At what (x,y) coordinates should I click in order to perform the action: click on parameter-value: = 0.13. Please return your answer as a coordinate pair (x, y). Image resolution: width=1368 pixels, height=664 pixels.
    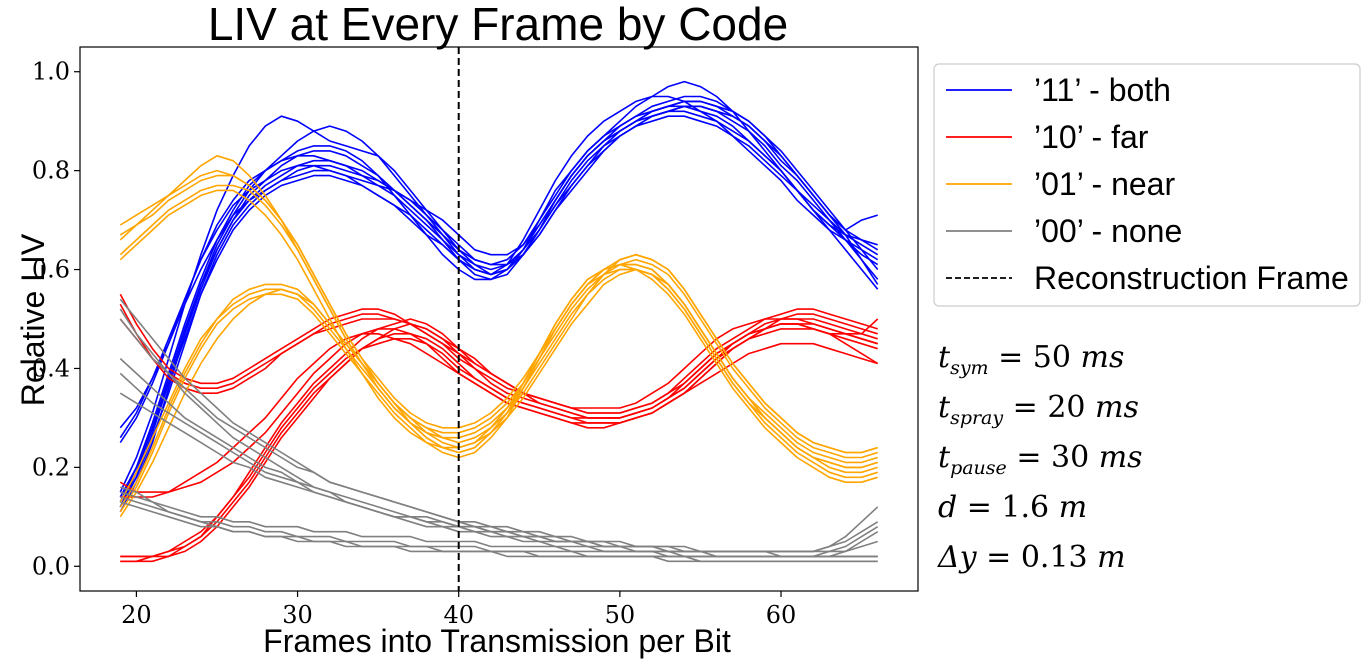
    Looking at the image, I should click on (1037, 557).